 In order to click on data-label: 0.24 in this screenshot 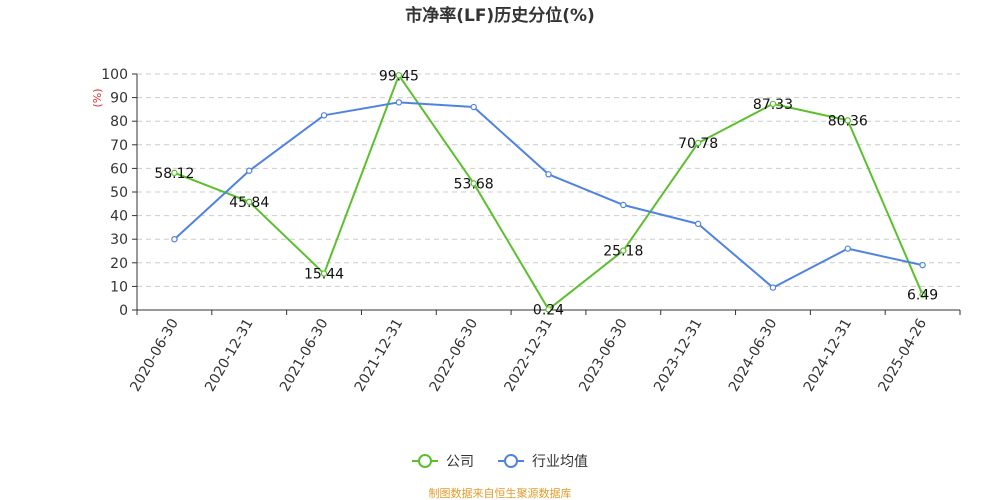, I will do `click(548, 310)`.